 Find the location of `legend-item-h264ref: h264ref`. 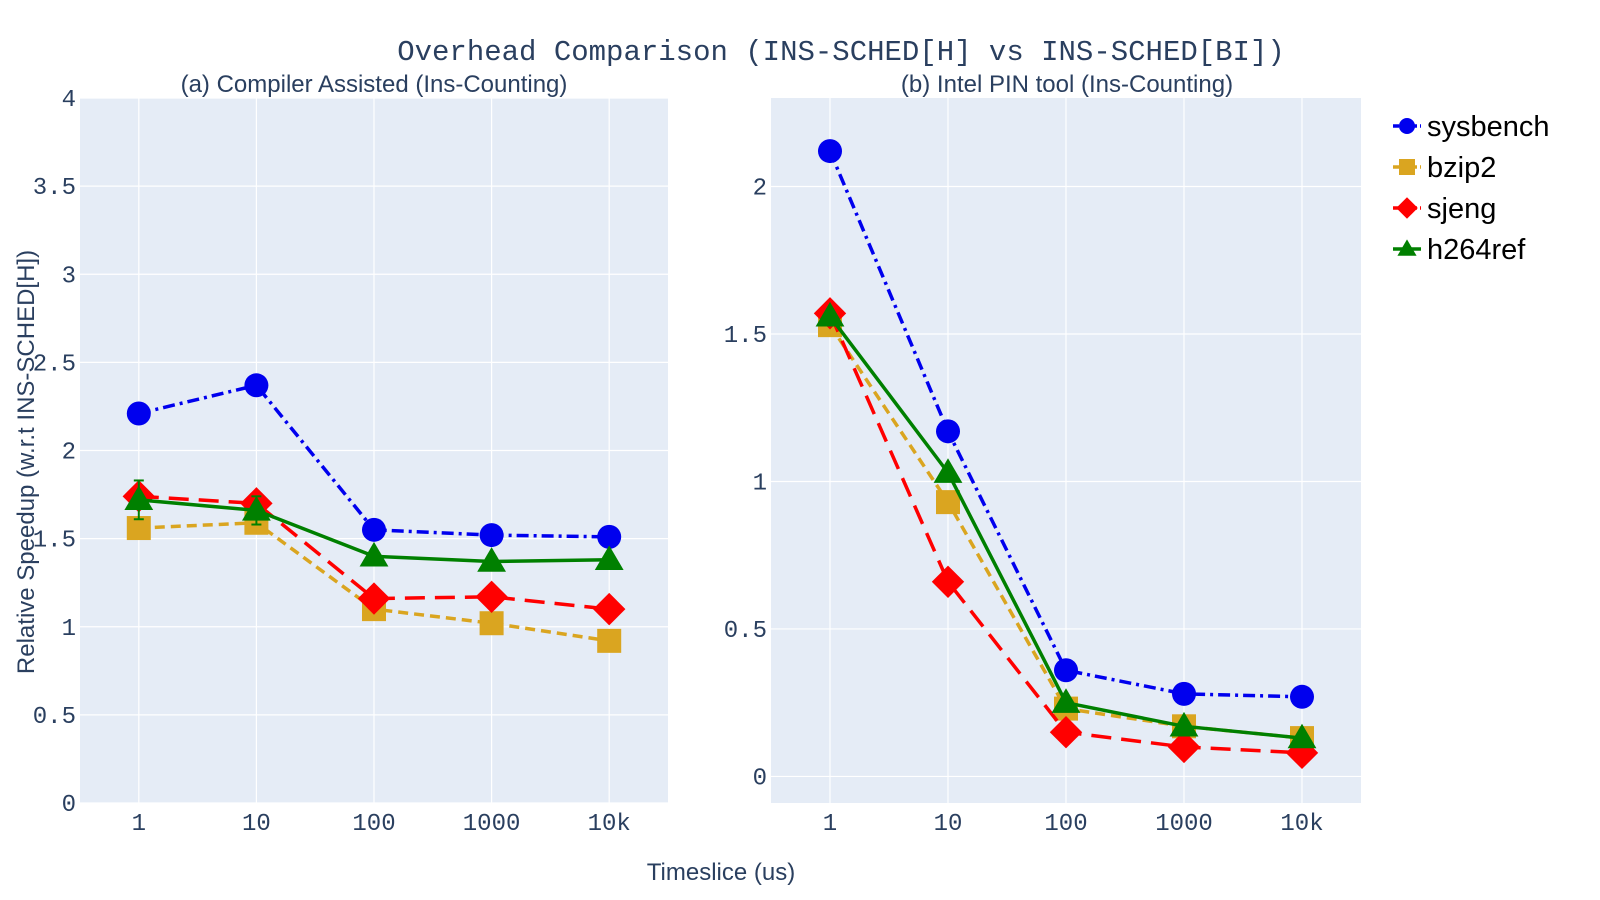

legend-item-h264ref: h264ref is located at coordinates (1459, 250).